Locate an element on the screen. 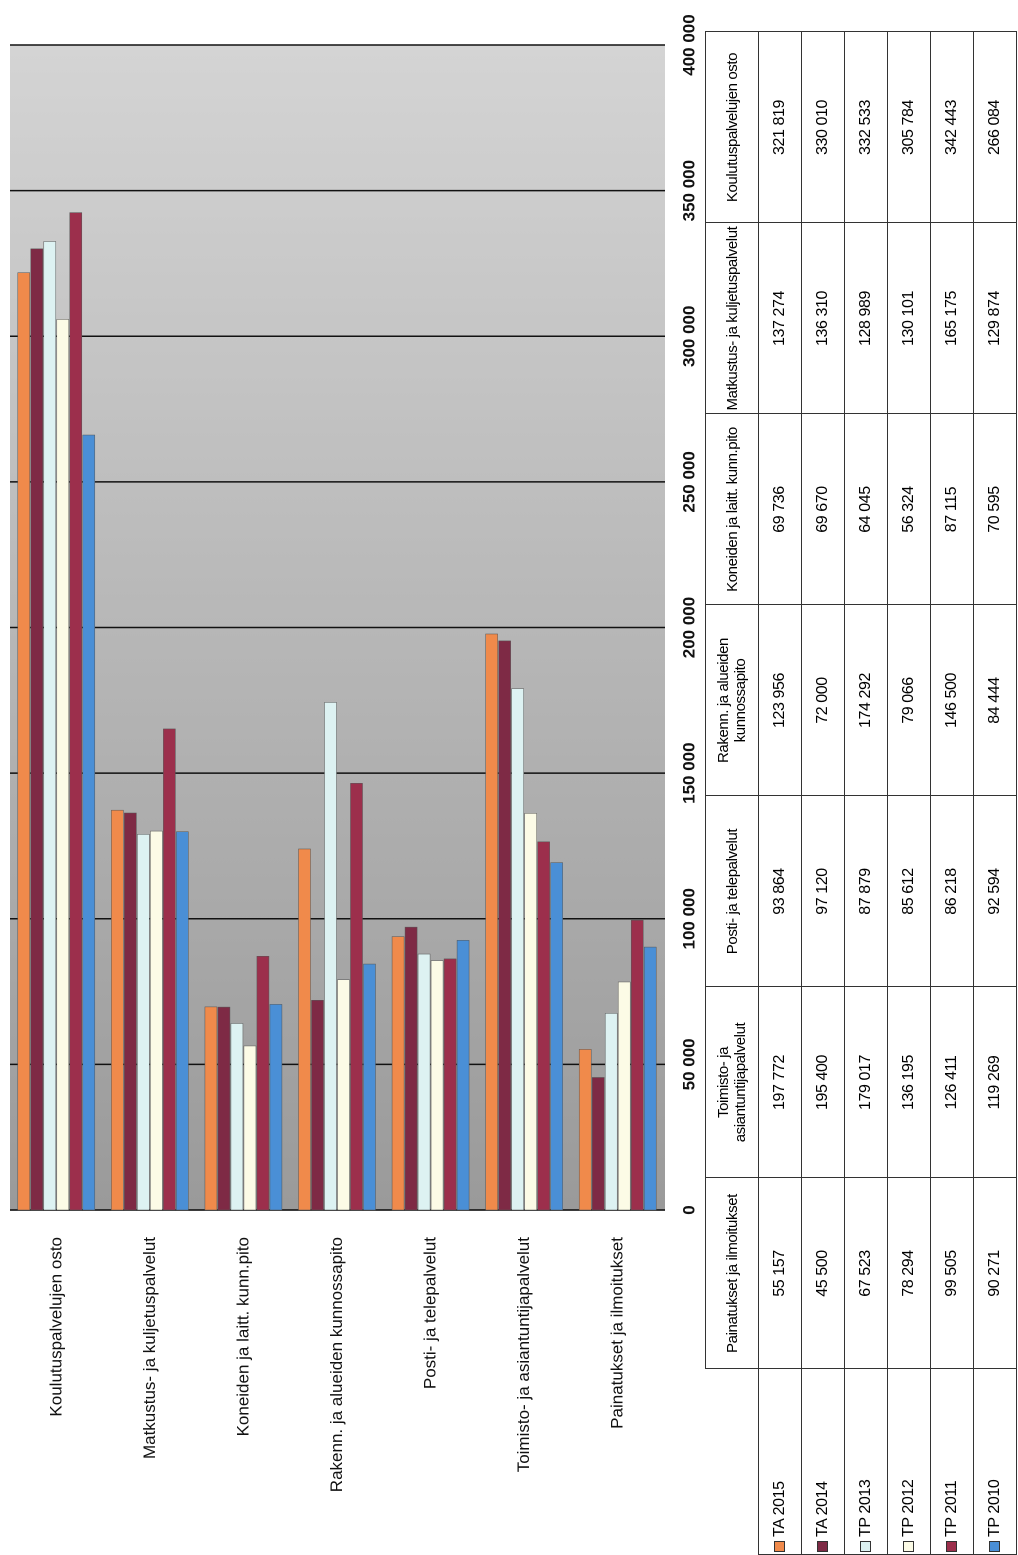 The width and height of the screenshot is (1018, 1555). table-value: 146 500 is located at coordinates (952, 700).